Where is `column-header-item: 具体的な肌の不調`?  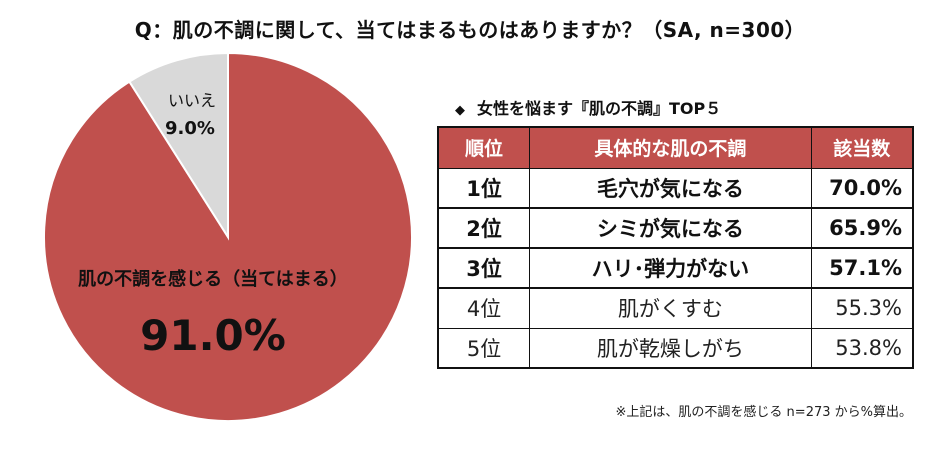 column-header-item: 具体的な肌の不調 is located at coordinates (670, 147).